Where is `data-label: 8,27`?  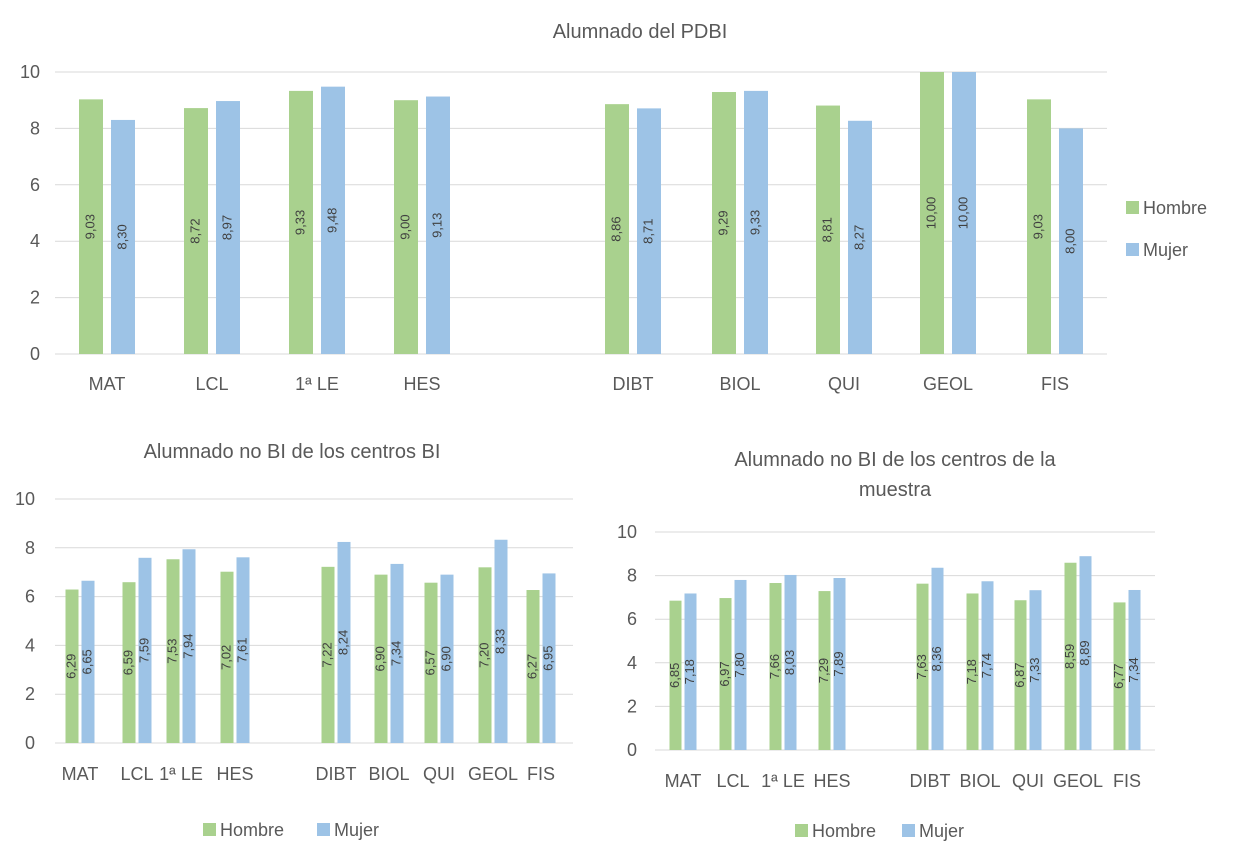 data-label: 8,27 is located at coordinates (858, 237).